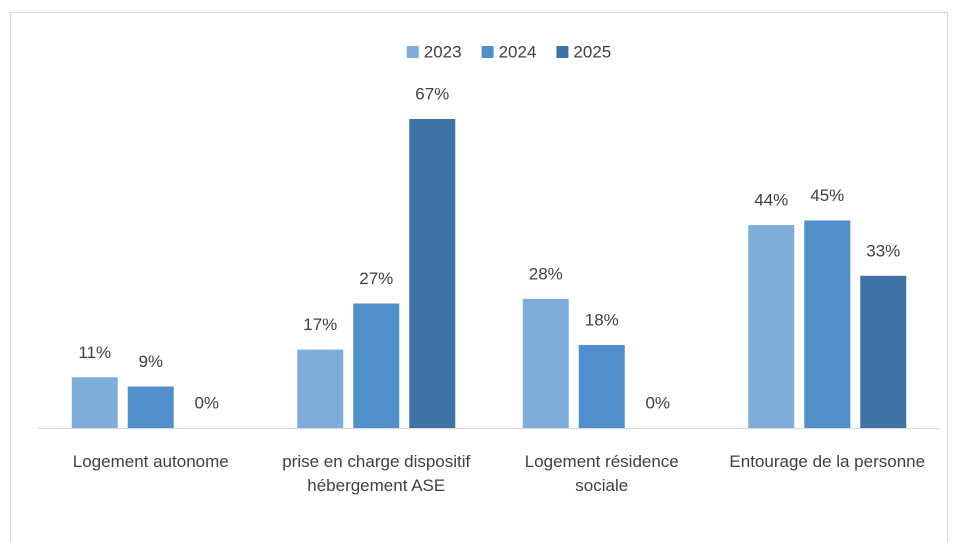 This screenshot has height=542, width=959. What do you see at coordinates (827, 461) in the screenshot?
I see `x-tick-label: Entourage de la personne` at bounding box center [827, 461].